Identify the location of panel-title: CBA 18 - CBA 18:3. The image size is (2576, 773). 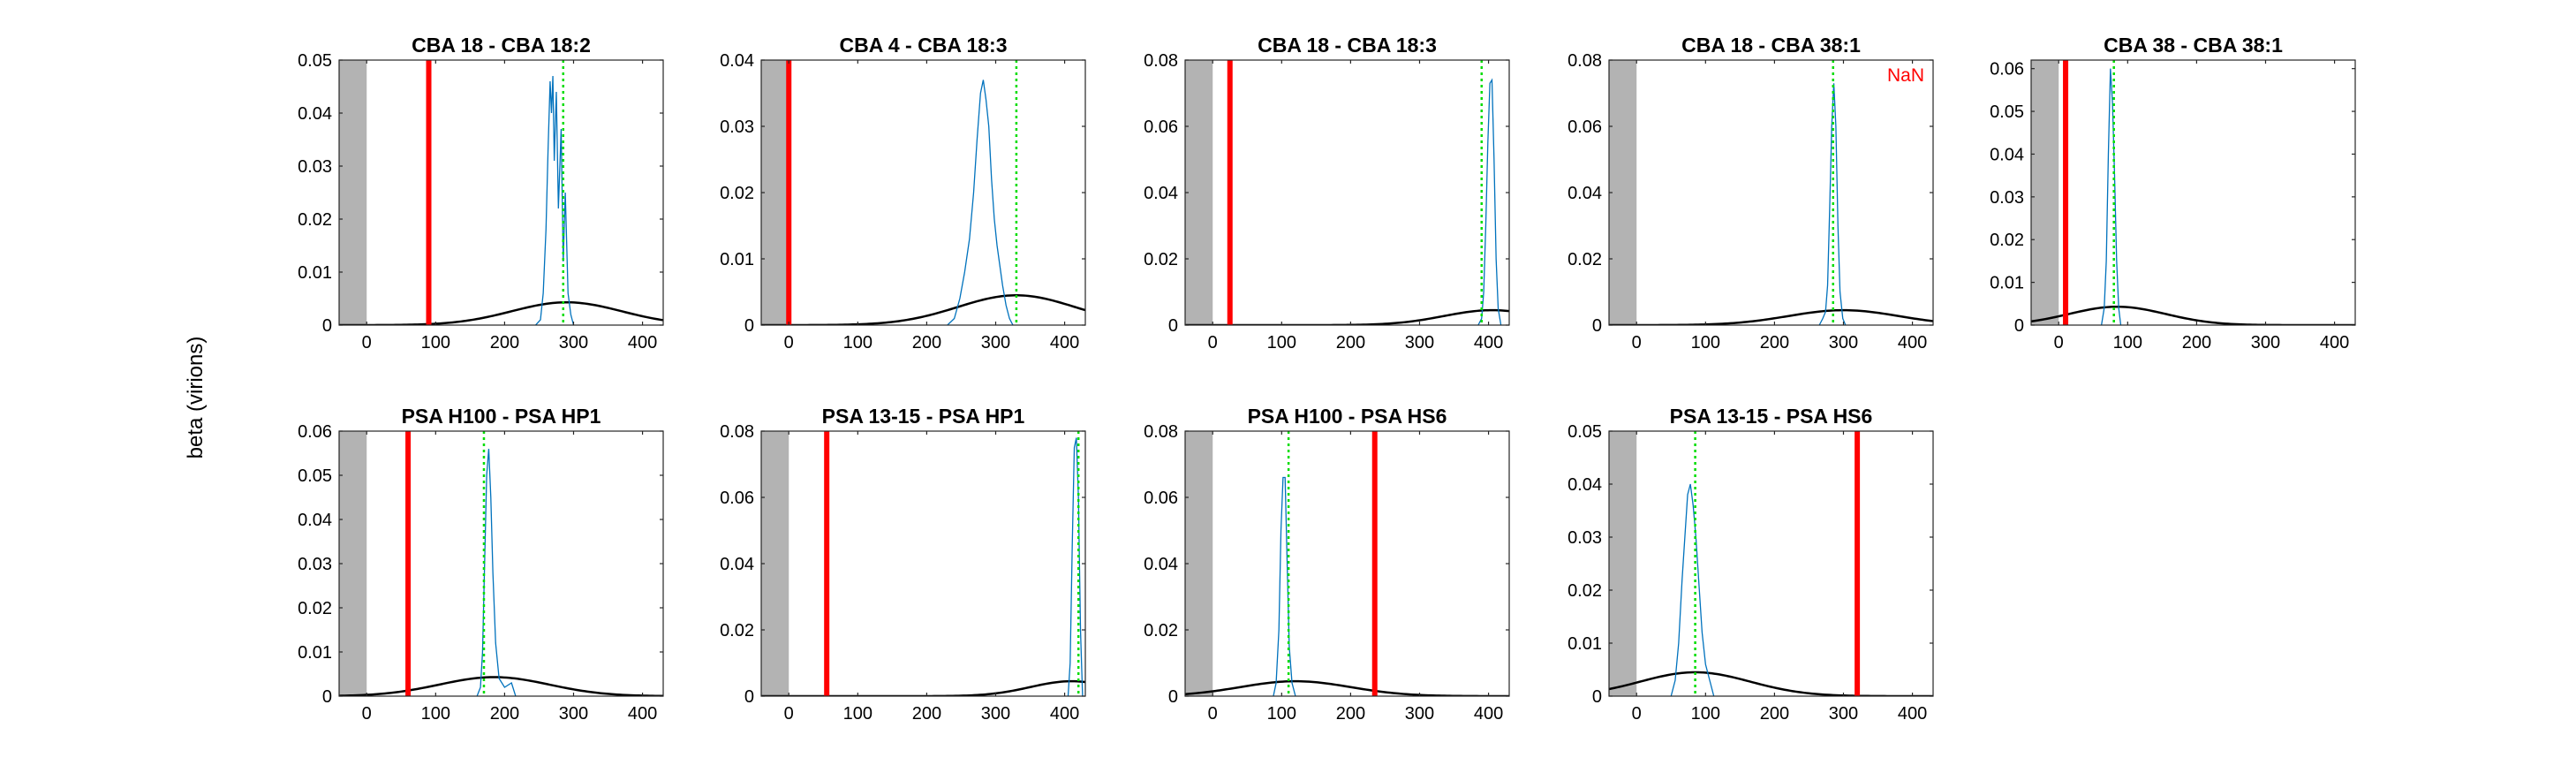
(1348, 45).